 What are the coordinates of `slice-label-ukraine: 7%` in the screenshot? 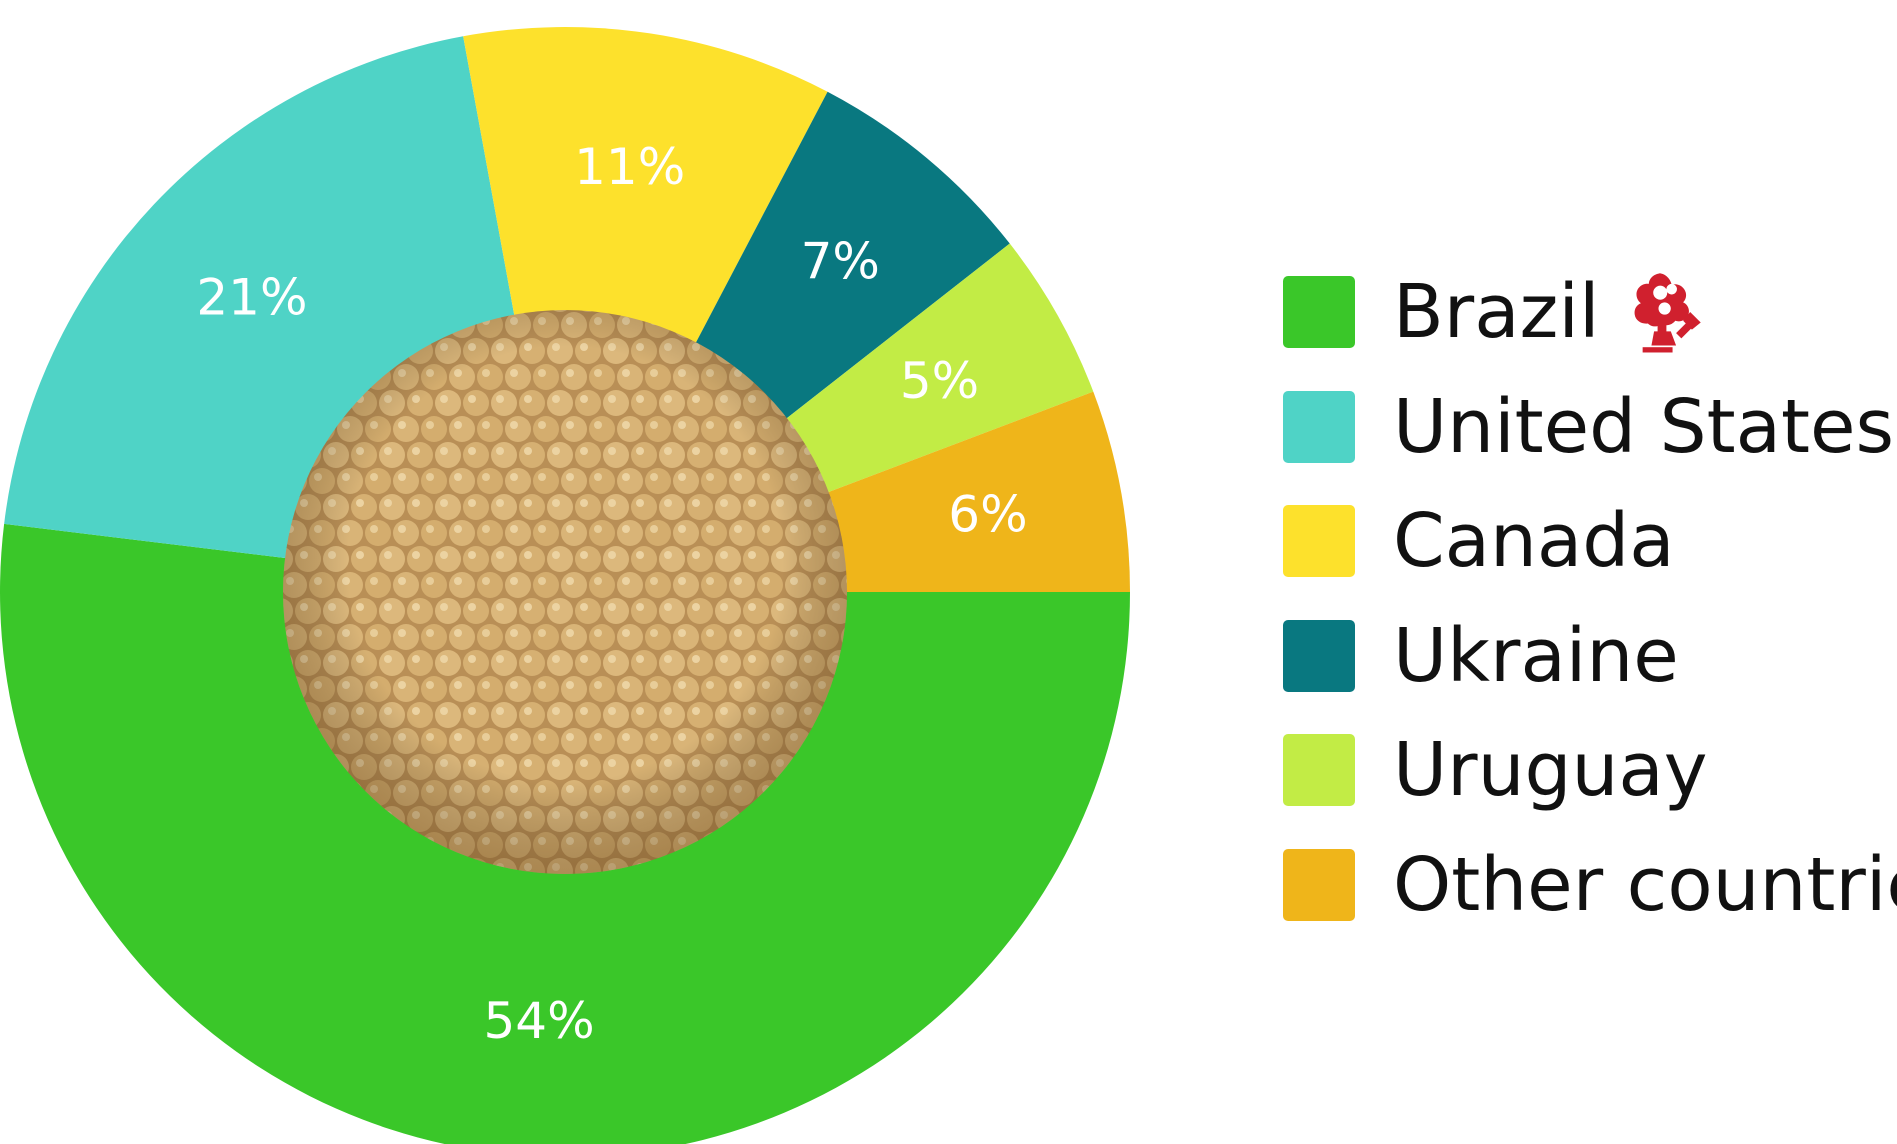 It's located at (840, 262).